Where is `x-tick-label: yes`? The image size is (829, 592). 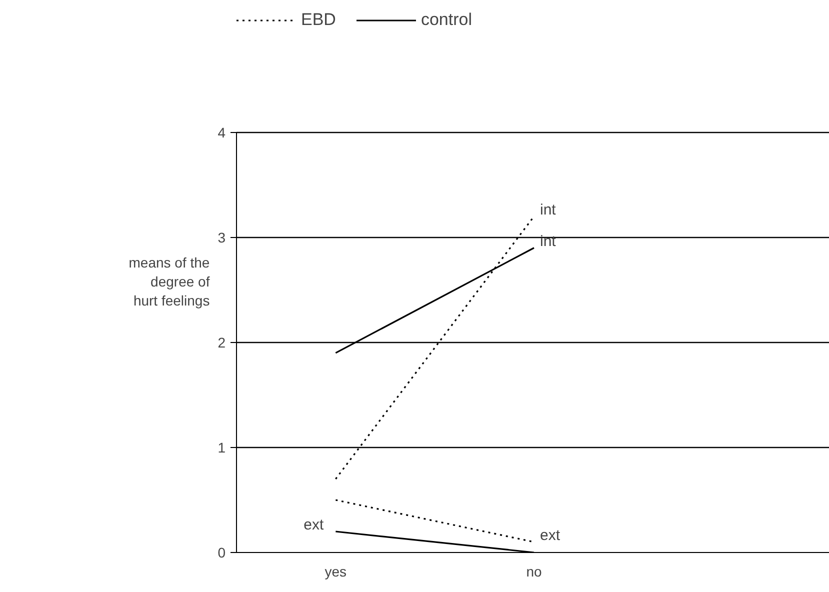 x-tick-label: yes is located at coordinates (335, 572).